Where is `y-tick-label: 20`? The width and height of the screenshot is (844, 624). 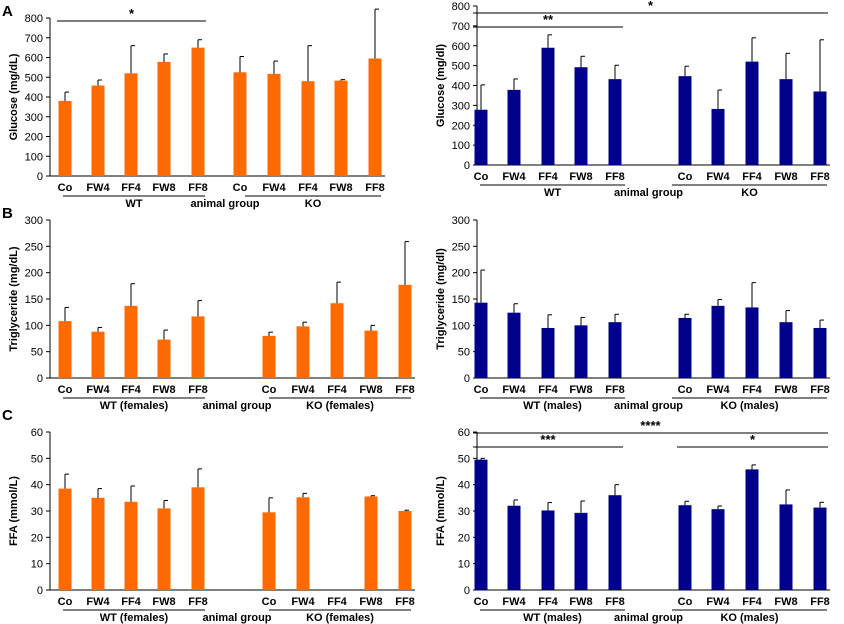 y-tick-label: 20 is located at coordinates (37, 538).